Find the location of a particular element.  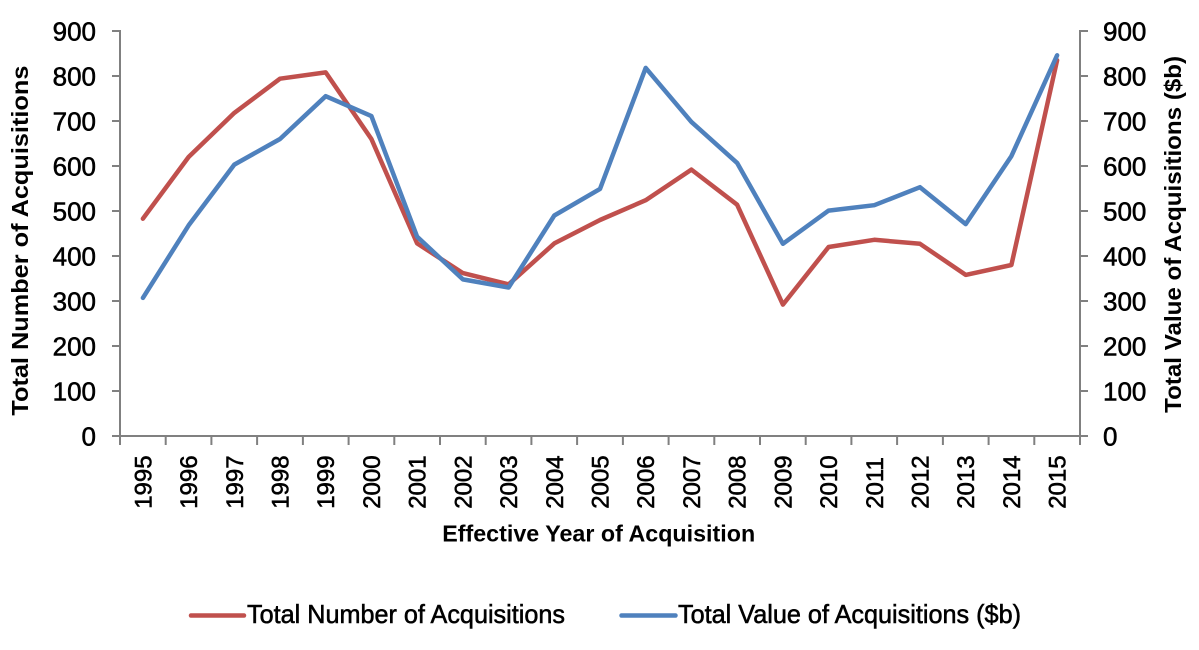

svg-text: Effective Year of Acquisition is located at coordinates (598, 534).